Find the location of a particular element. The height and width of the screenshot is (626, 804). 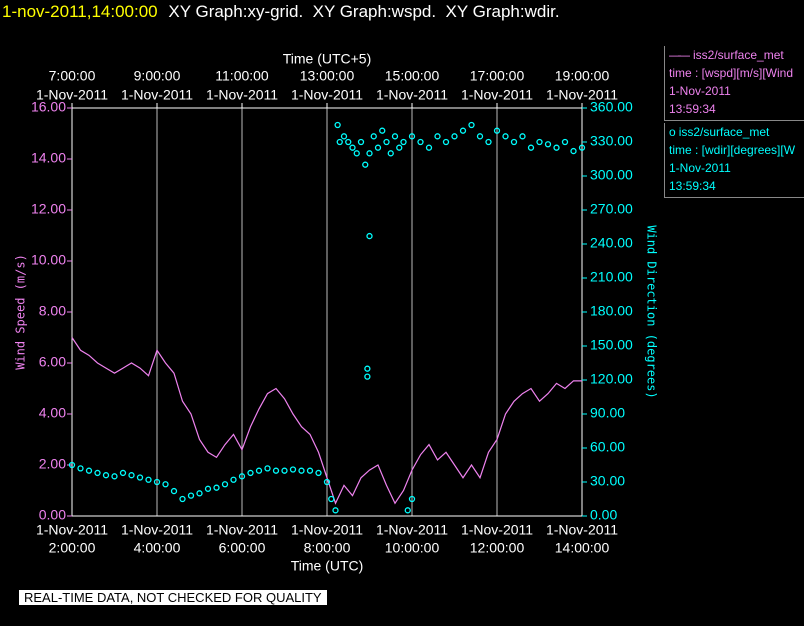

y-tick-label: 2.00 is located at coordinates (52, 464).